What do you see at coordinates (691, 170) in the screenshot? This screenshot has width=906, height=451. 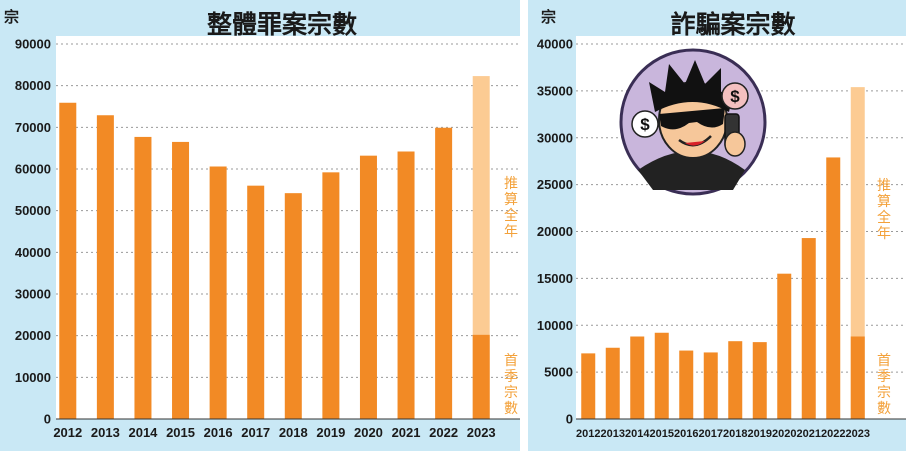 I see `scammer-body` at bounding box center [691, 170].